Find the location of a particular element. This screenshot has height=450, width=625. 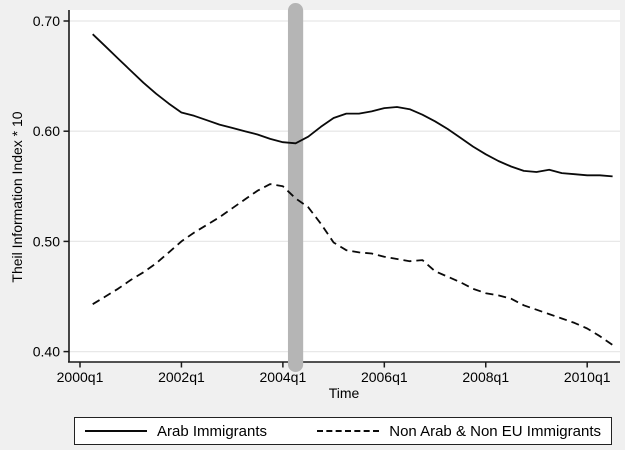

y-tick-label: 0.50 is located at coordinates (46, 241).